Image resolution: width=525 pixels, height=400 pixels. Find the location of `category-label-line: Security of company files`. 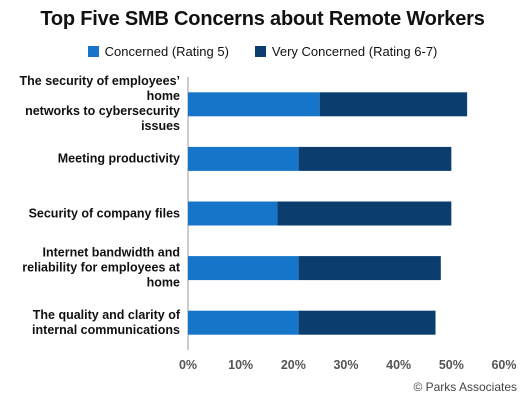

category-label-line: Security of company files is located at coordinates (104, 213).